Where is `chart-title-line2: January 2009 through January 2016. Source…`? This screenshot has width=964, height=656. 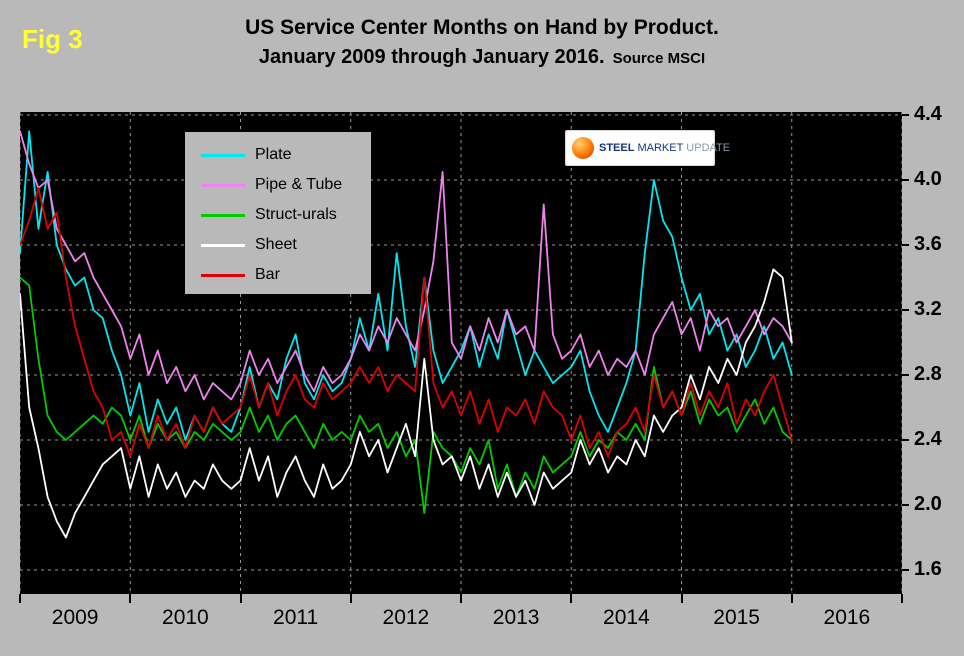 chart-title-line2: January 2009 through January 2016. Source… is located at coordinates (482, 57).